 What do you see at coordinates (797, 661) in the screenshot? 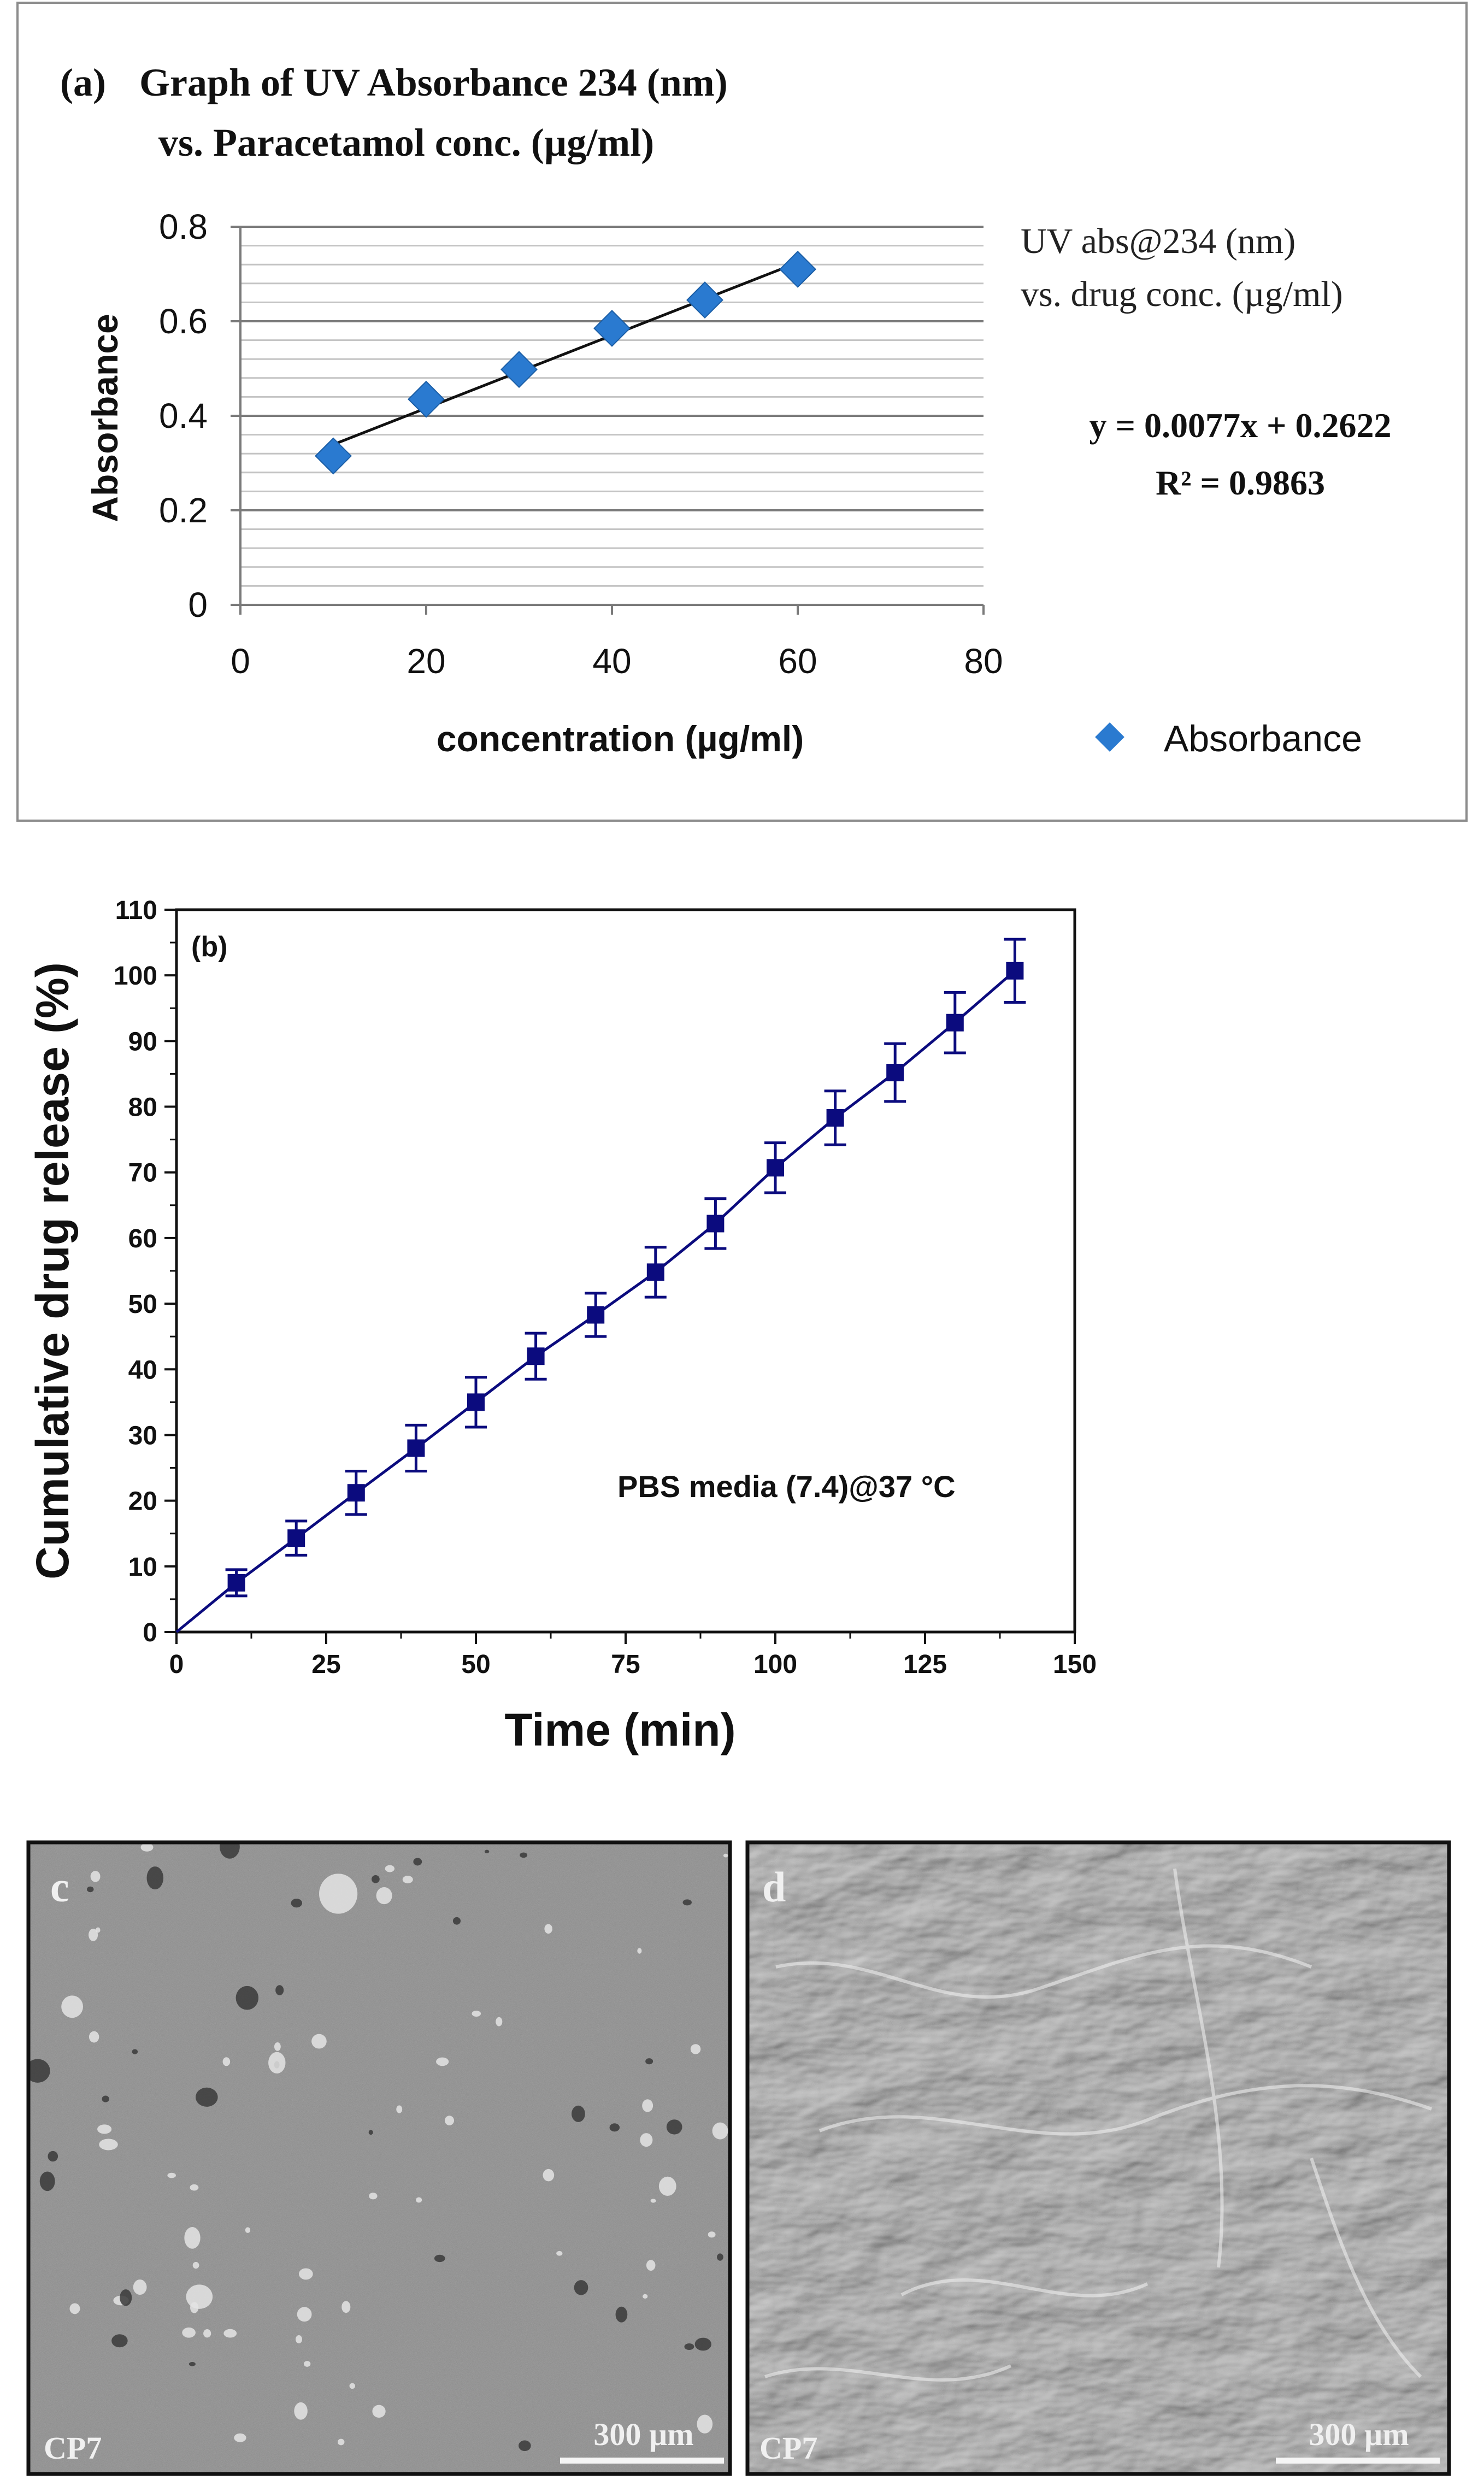
I see `panel-a-x-tick-label: 60` at bounding box center [797, 661].